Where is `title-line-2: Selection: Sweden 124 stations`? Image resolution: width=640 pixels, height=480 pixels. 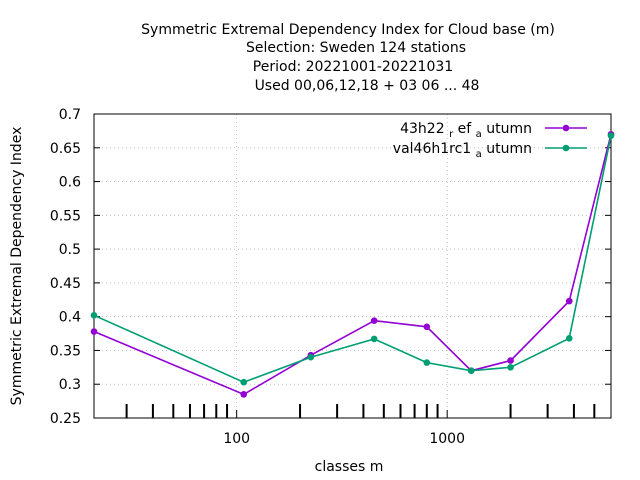
title-line-2: Selection: Sweden 124 stations is located at coordinates (356, 48).